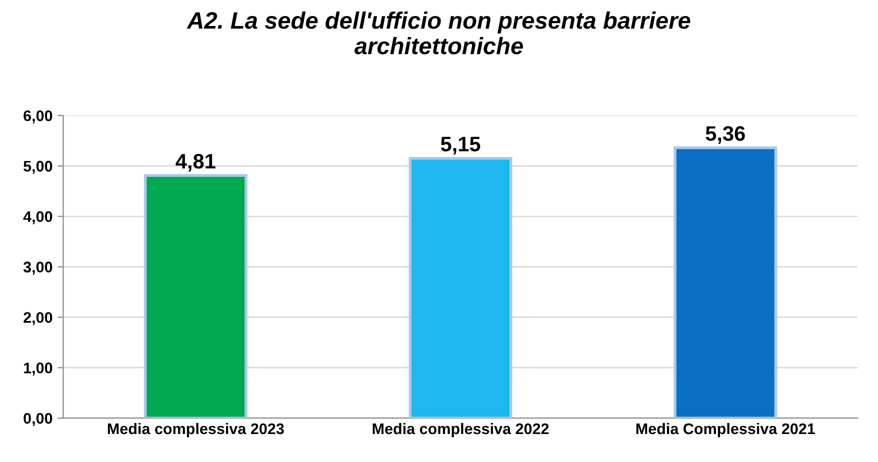 The image size is (878, 462). I want to click on y-tick-label: 5,00, so click(38, 167).